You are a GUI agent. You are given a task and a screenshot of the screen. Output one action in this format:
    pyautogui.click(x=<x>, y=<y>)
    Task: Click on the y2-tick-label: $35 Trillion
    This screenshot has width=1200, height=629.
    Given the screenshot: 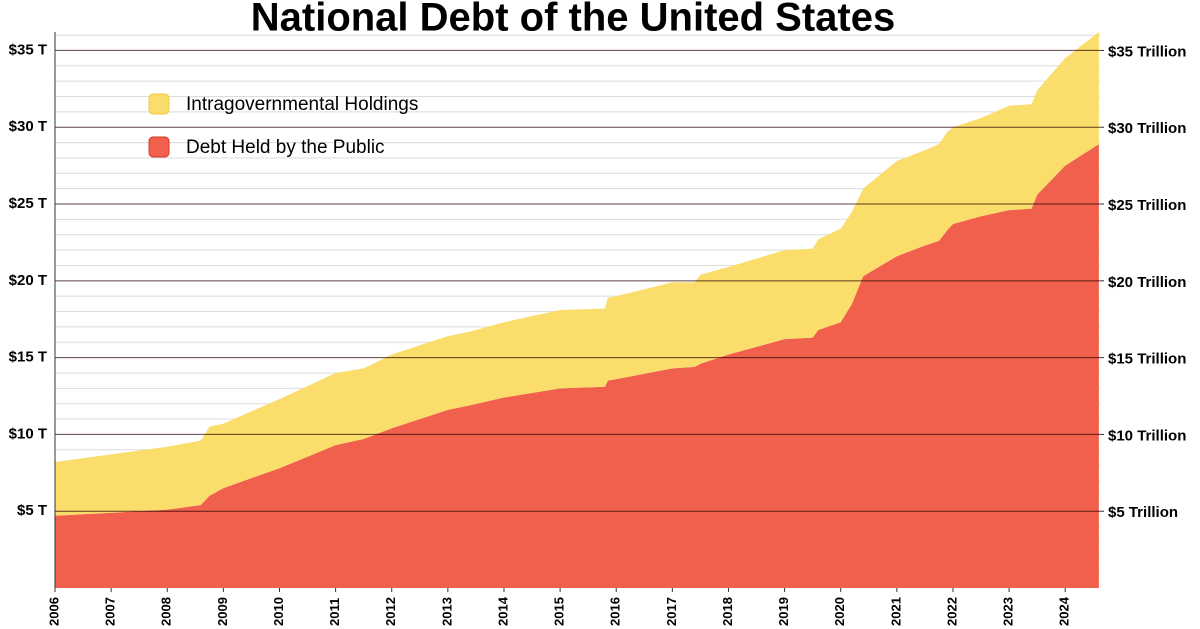 What is the action you would take?
    pyautogui.click(x=1147, y=51)
    